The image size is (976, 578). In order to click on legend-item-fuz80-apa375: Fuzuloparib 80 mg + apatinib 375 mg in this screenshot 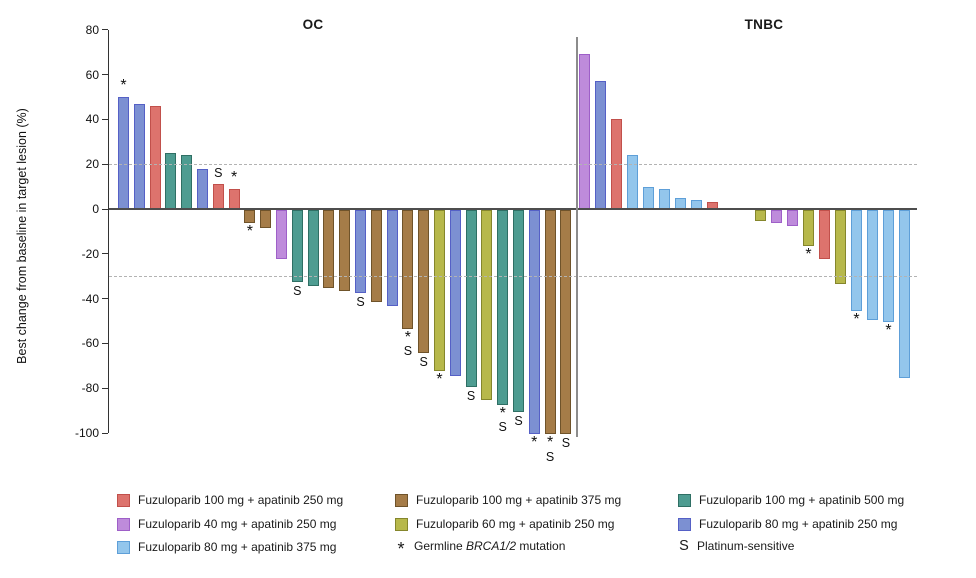, I will do `click(226, 547)`.